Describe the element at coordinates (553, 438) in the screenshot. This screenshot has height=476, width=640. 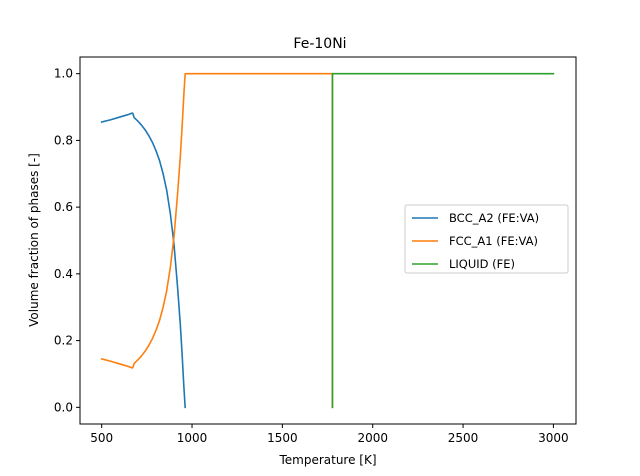
I see `x-tick-label: 3000` at that location.